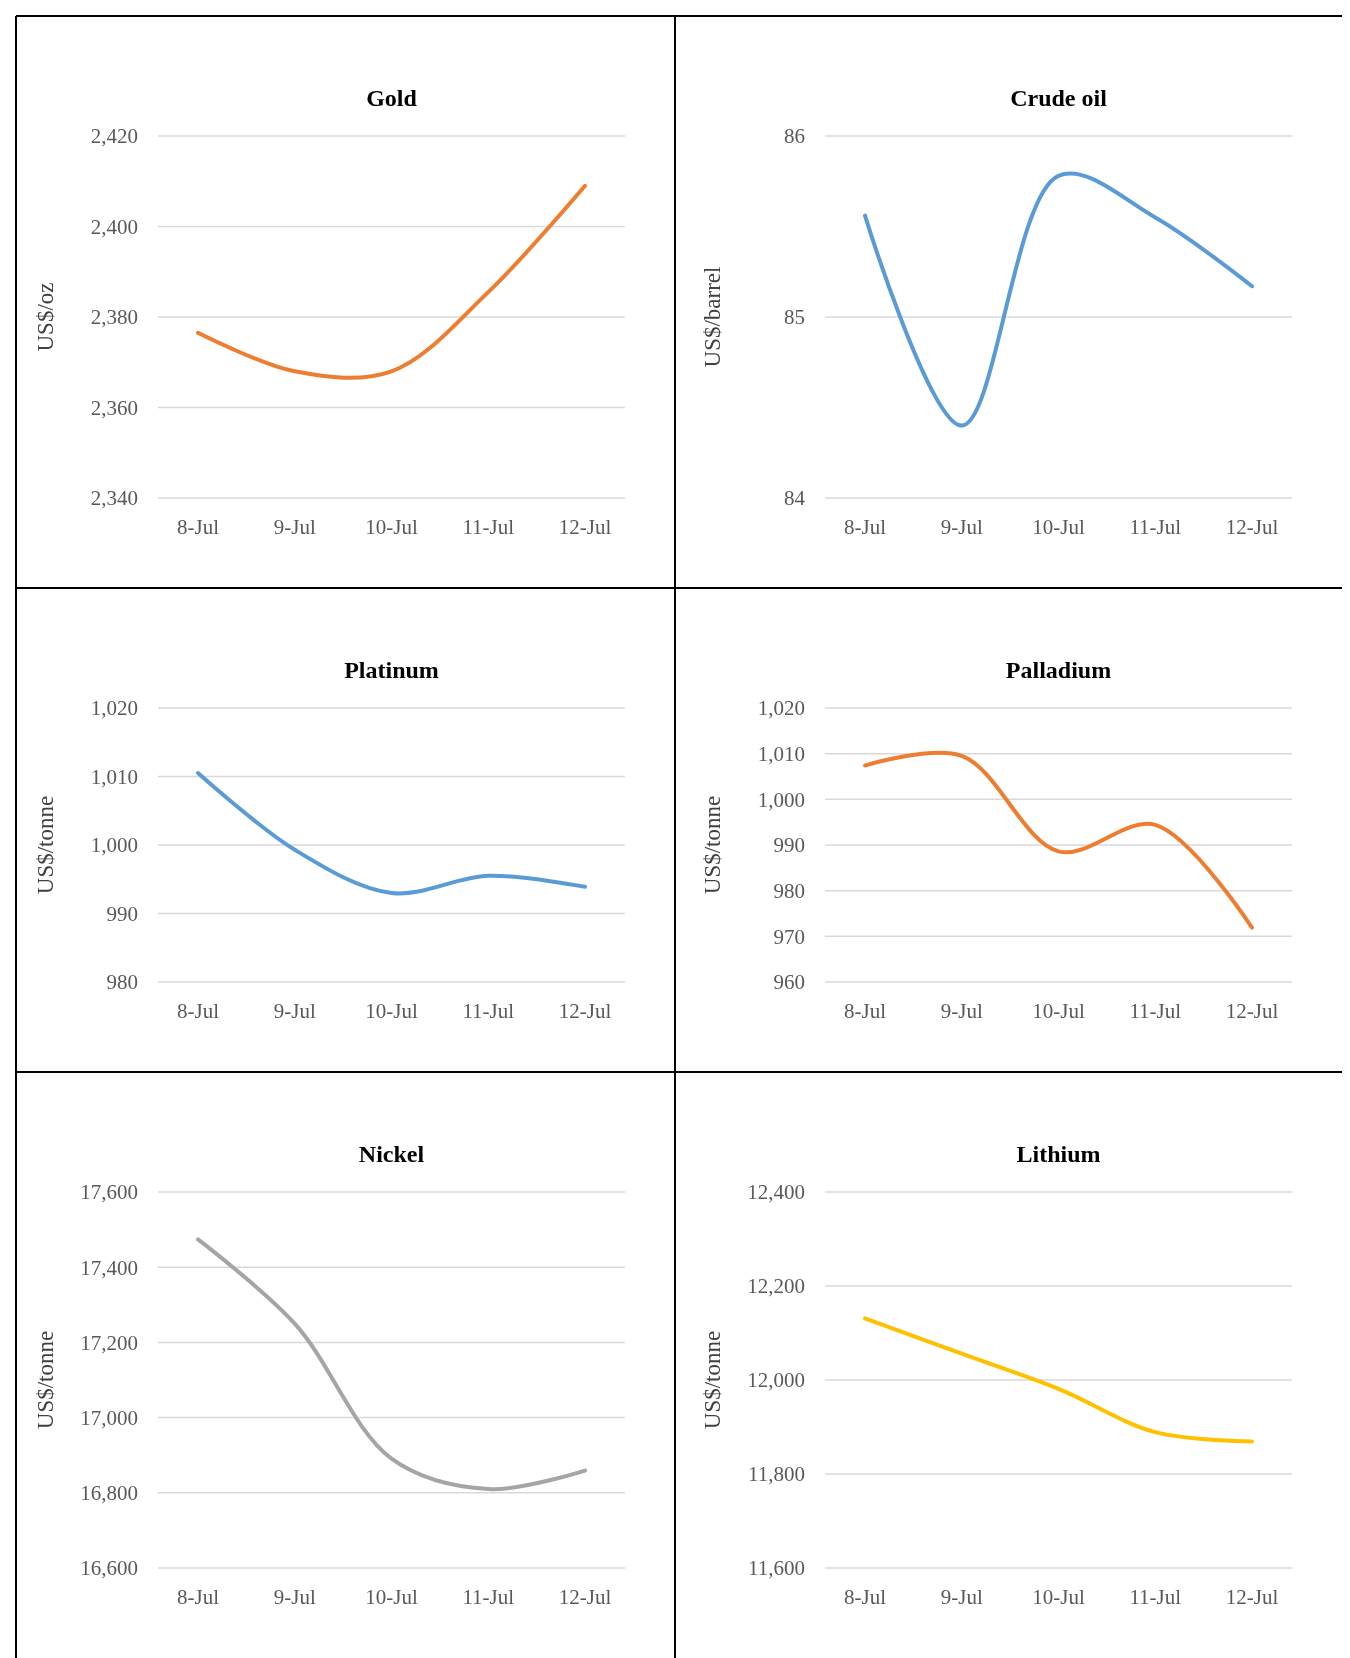  I want to click on y-tick-label: 85, so click(794, 317).